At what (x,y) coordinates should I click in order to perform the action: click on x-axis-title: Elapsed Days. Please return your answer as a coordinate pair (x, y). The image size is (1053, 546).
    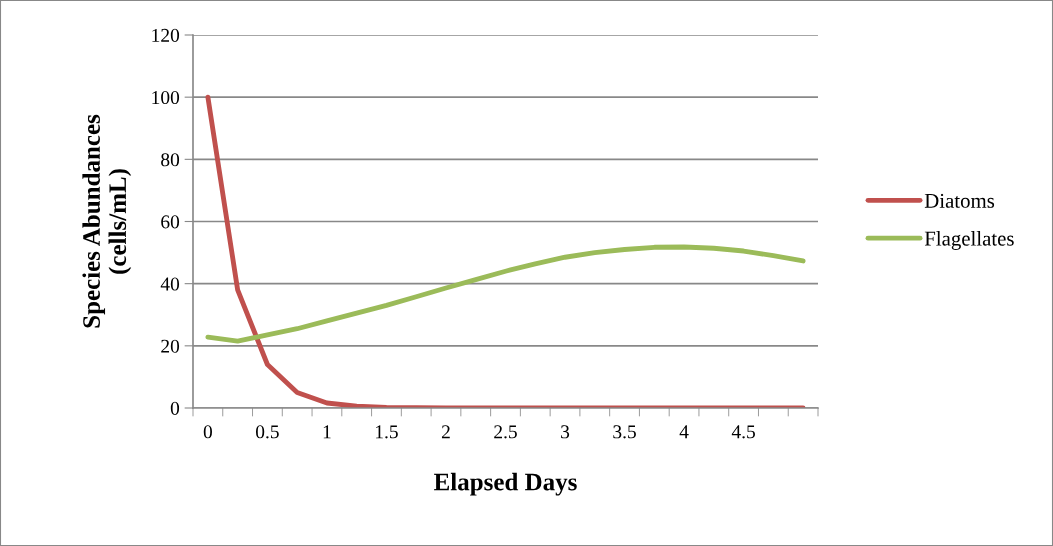
    Looking at the image, I should click on (505, 484).